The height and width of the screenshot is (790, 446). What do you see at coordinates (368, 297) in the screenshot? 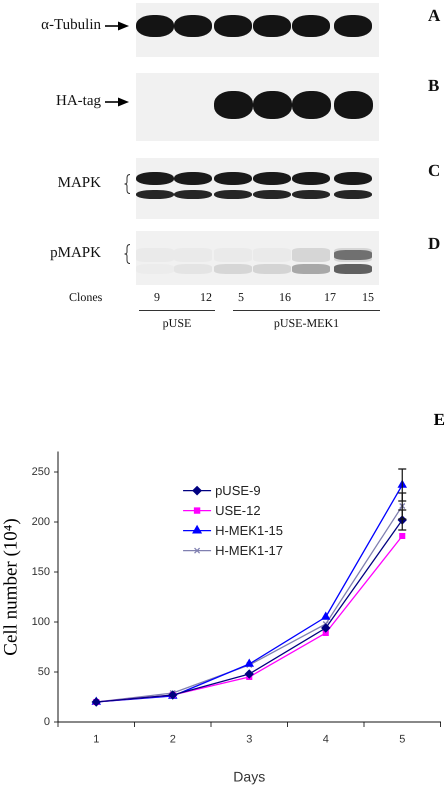
I see `category-label: 15` at bounding box center [368, 297].